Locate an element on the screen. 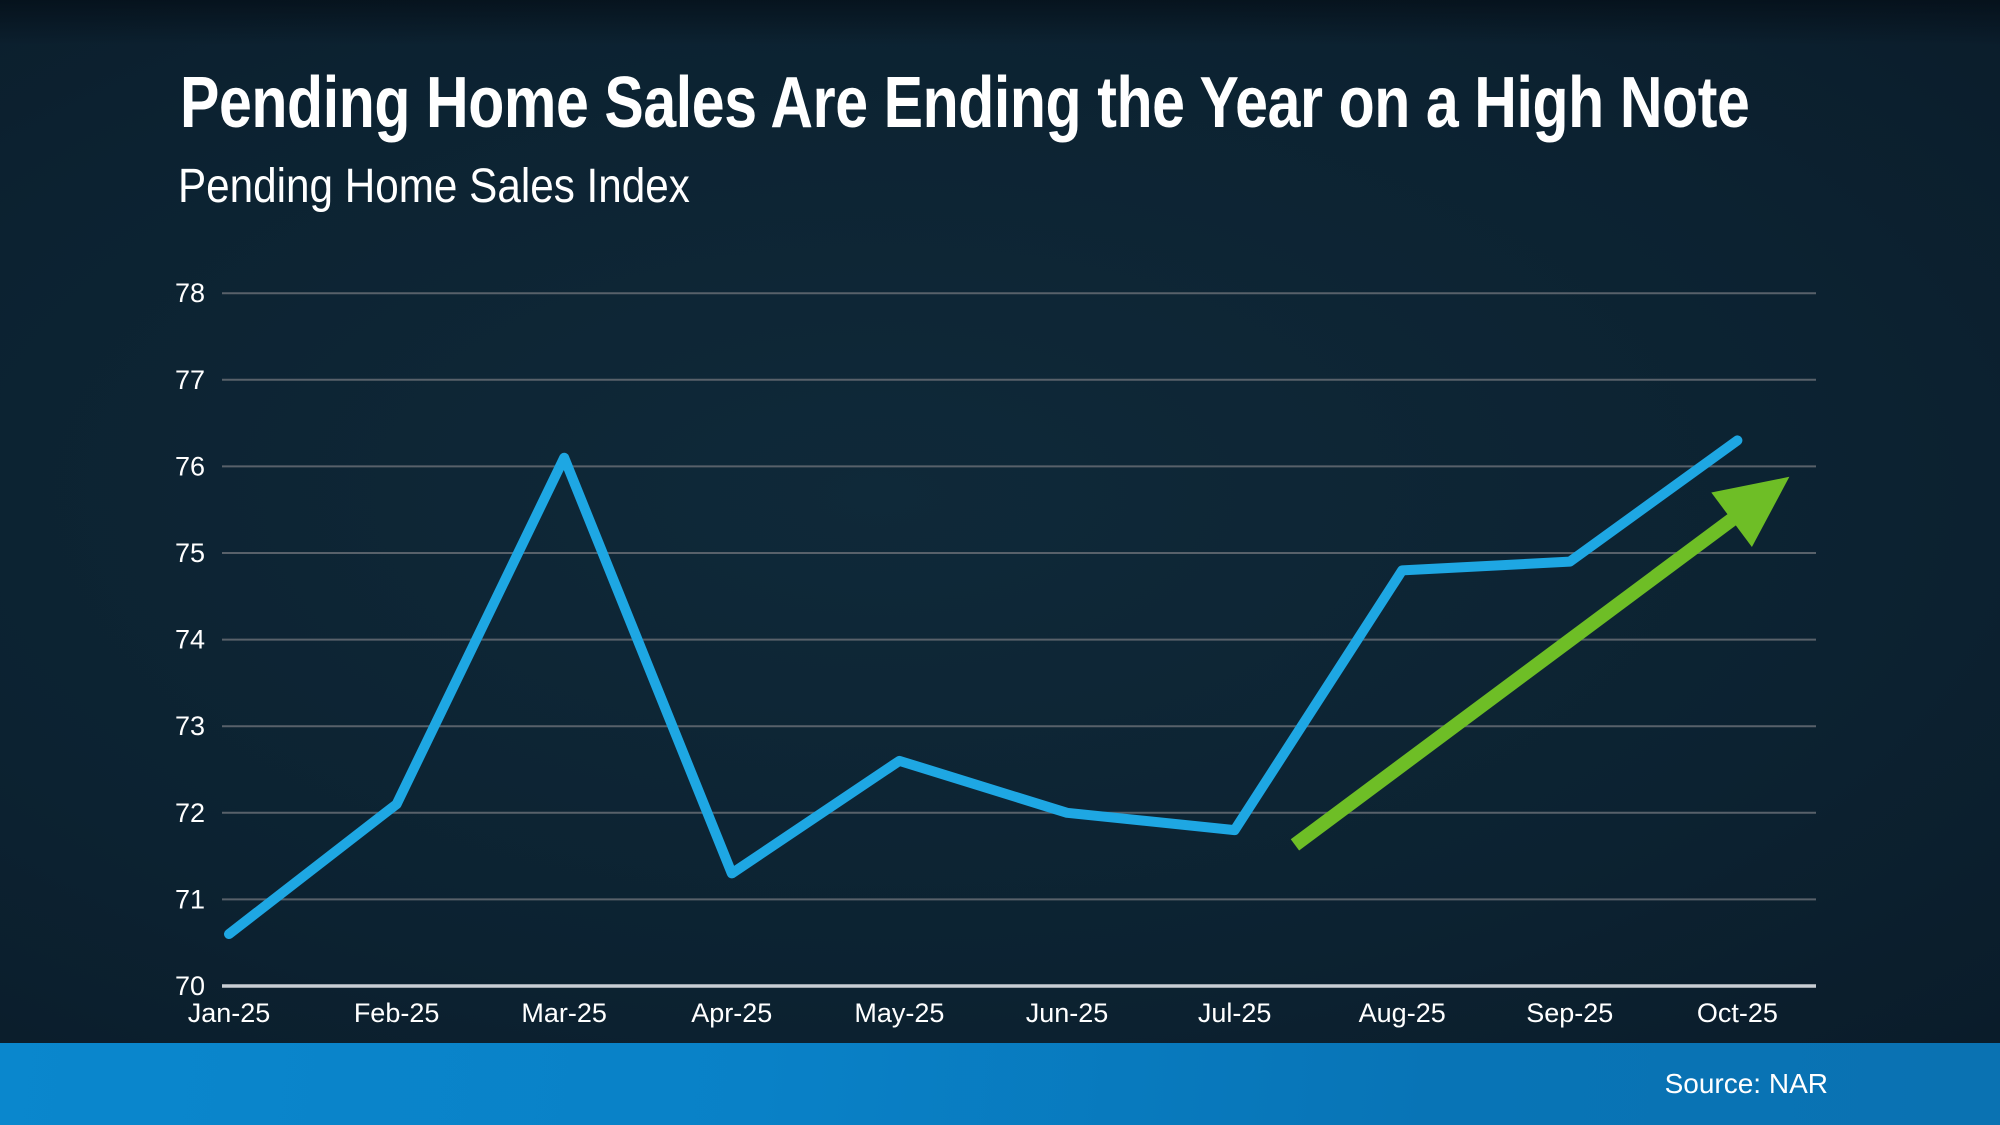 The image size is (2000, 1125). y-tick-label: 70 is located at coordinates (190, 986).